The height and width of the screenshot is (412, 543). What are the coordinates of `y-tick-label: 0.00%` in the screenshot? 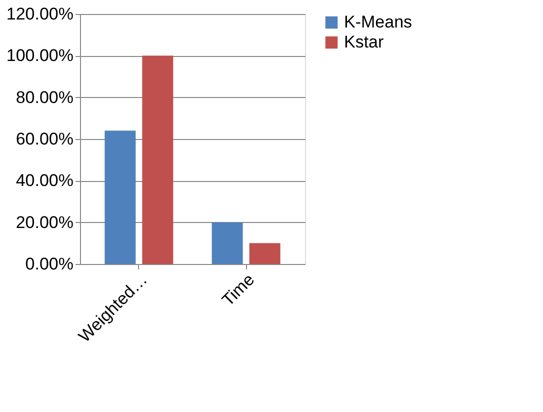 It's located at (49, 264).